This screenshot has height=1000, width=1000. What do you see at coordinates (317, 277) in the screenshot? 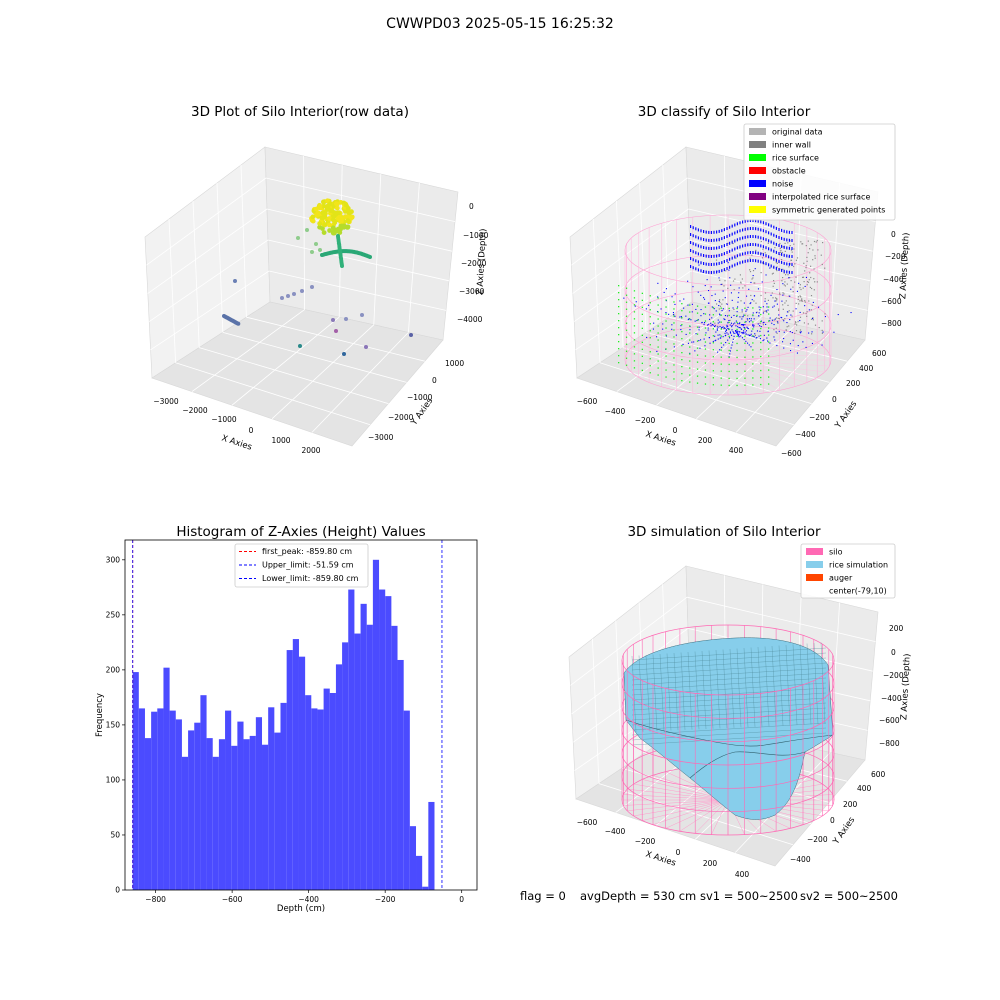
I see `panel1-points` at bounding box center [317, 277].